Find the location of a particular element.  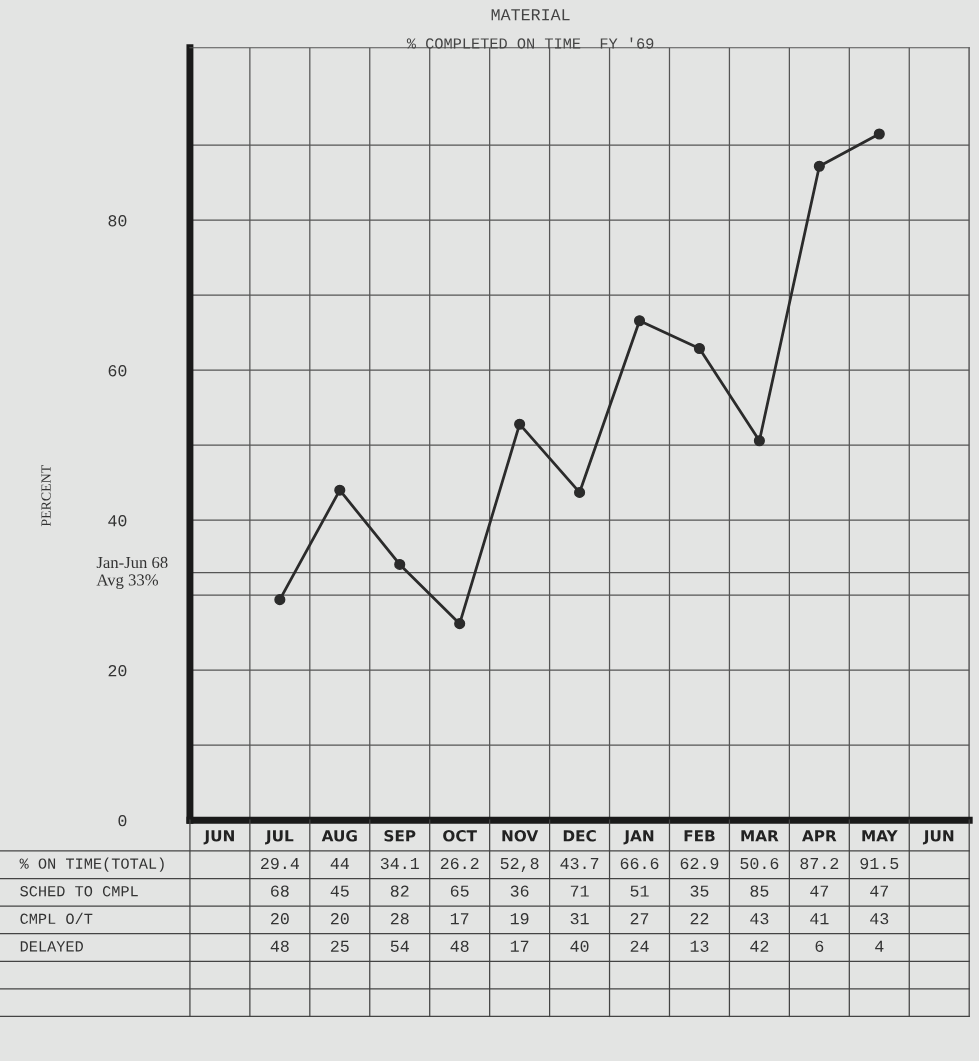

data-label: 62.9 is located at coordinates (699, 863).